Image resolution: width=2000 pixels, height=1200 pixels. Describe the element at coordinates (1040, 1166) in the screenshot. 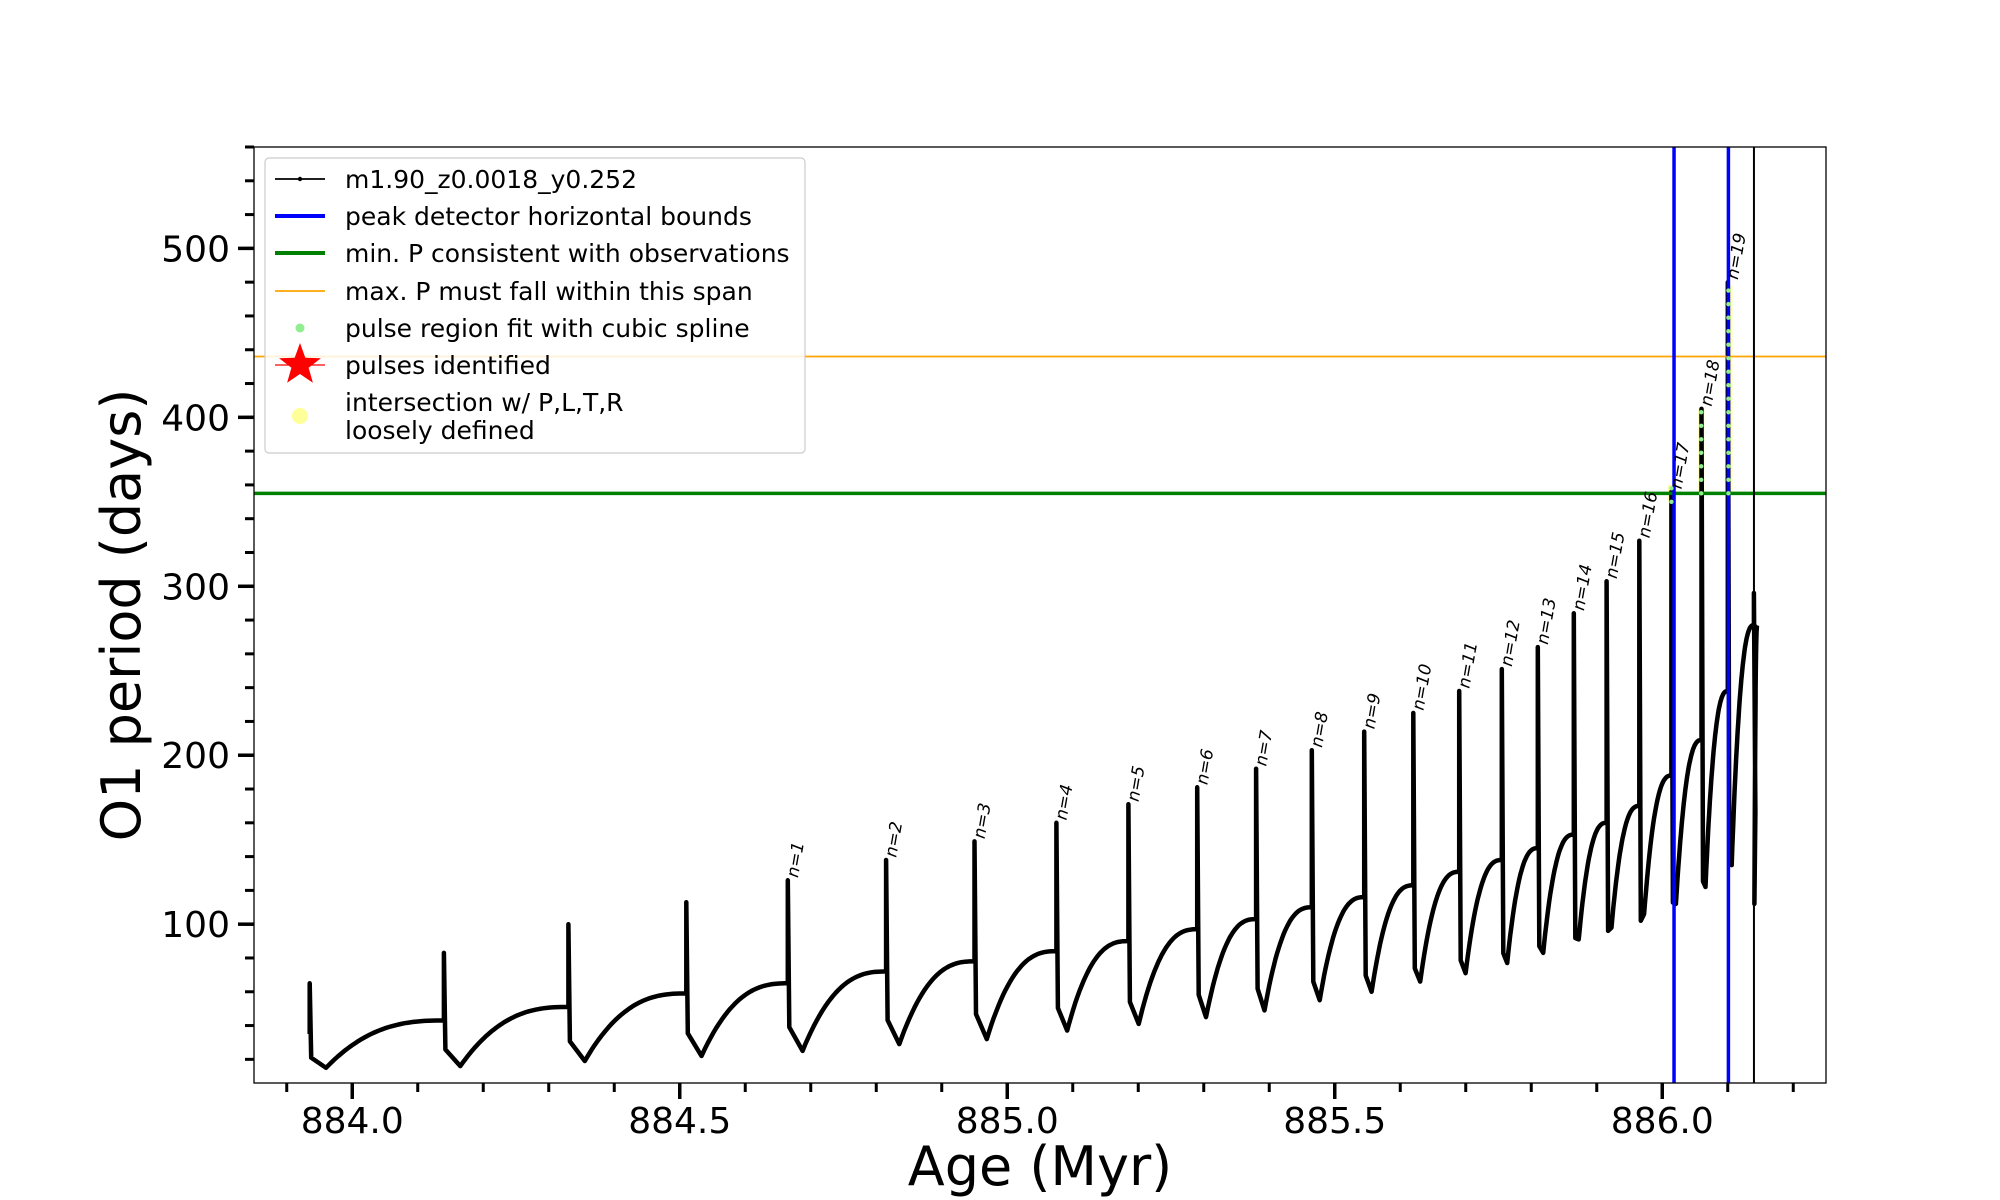

I see `x-axis-label: Age (Myr)` at that location.